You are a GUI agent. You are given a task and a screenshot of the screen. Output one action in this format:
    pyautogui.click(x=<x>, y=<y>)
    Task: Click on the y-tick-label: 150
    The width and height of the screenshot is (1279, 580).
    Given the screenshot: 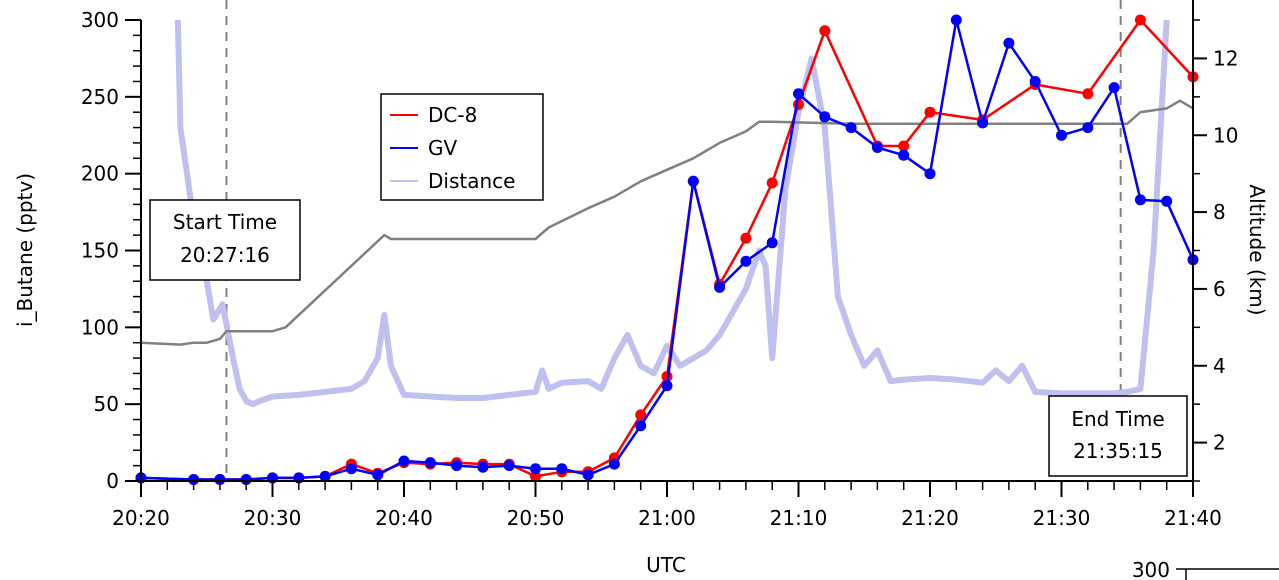 What is the action you would take?
    pyautogui.click(x=100, y=251)
    